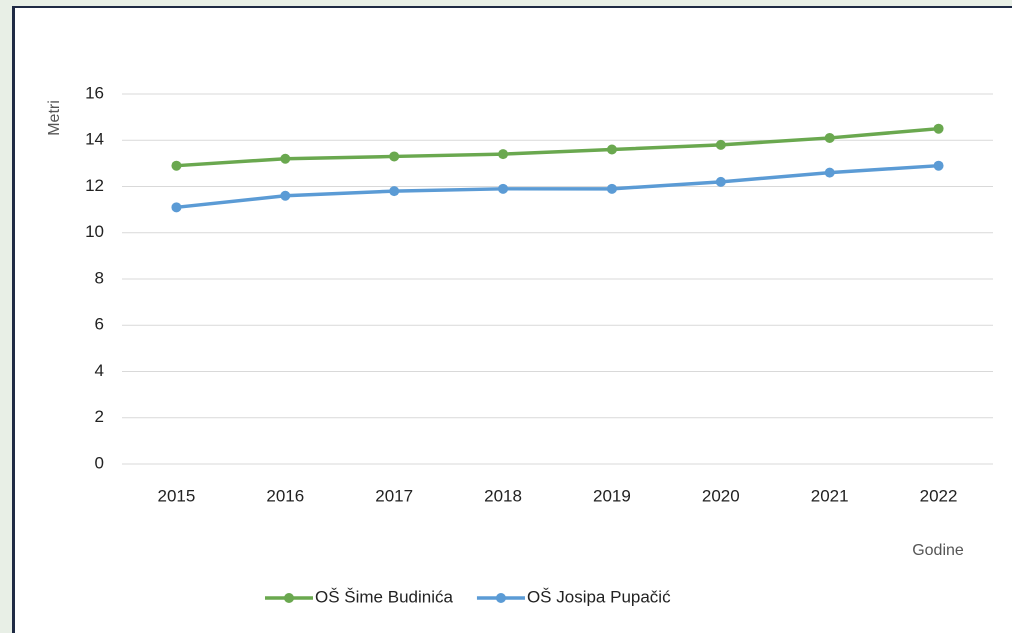  Describe the element at coordinates (939, 495) in the screenshot. I see `x-tick-label: 2022` at that location.